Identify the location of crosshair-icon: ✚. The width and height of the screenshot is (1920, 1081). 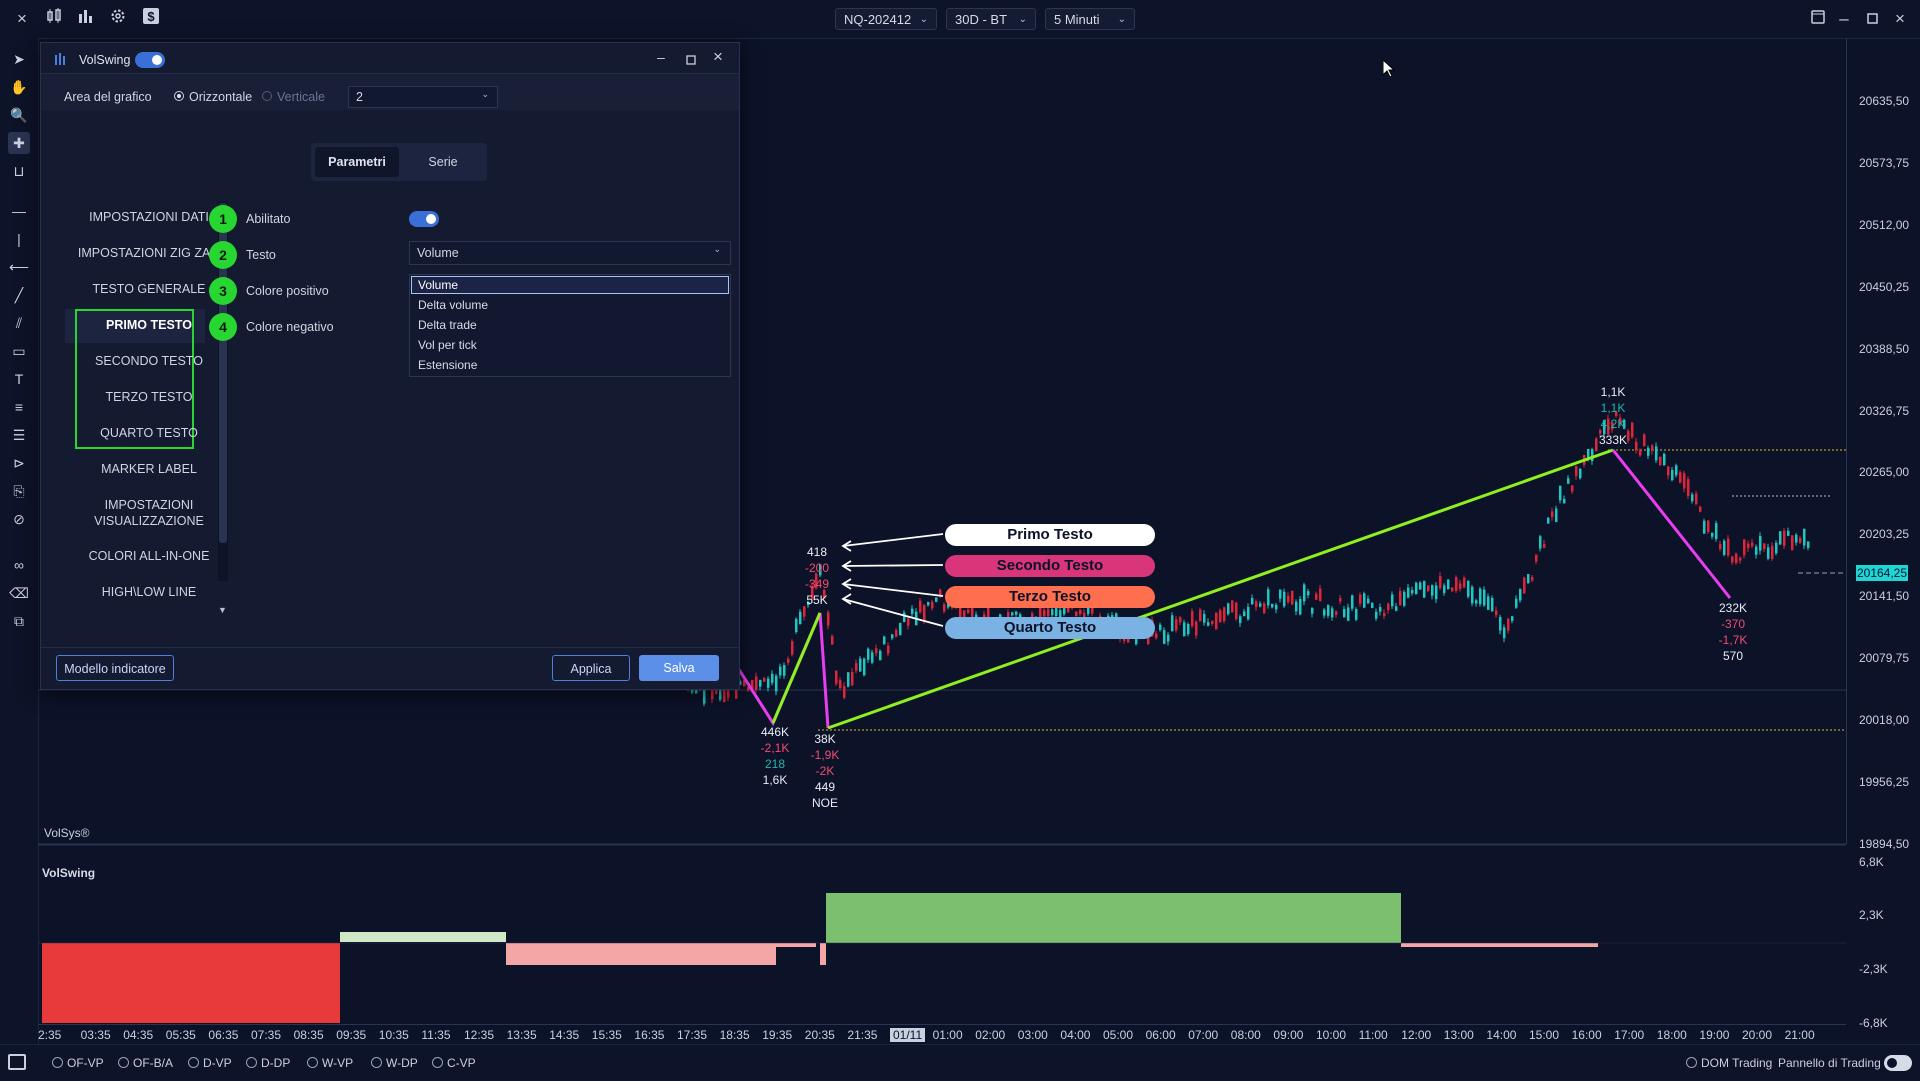
(19, 143).